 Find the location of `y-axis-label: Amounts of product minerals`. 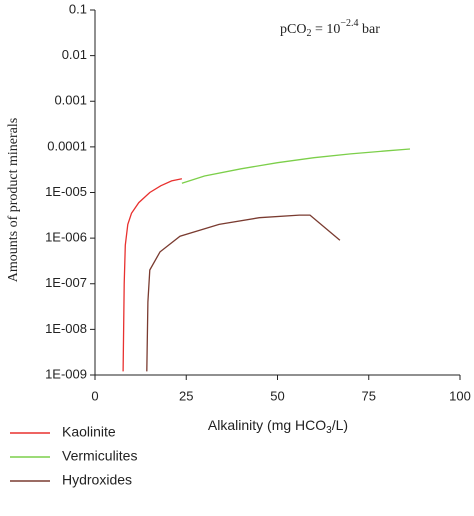

y-axis-label: Amounts of product minerals is located at coordinates (13, 200).